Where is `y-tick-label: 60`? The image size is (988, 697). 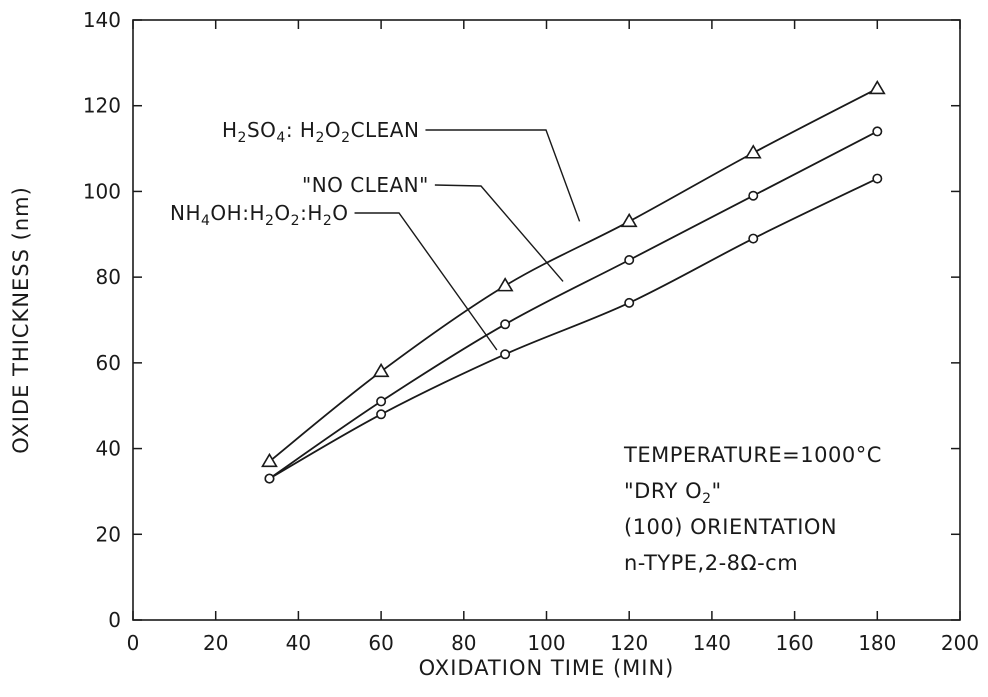 y-tick-label: 60 is located at coordinates (108, 363).